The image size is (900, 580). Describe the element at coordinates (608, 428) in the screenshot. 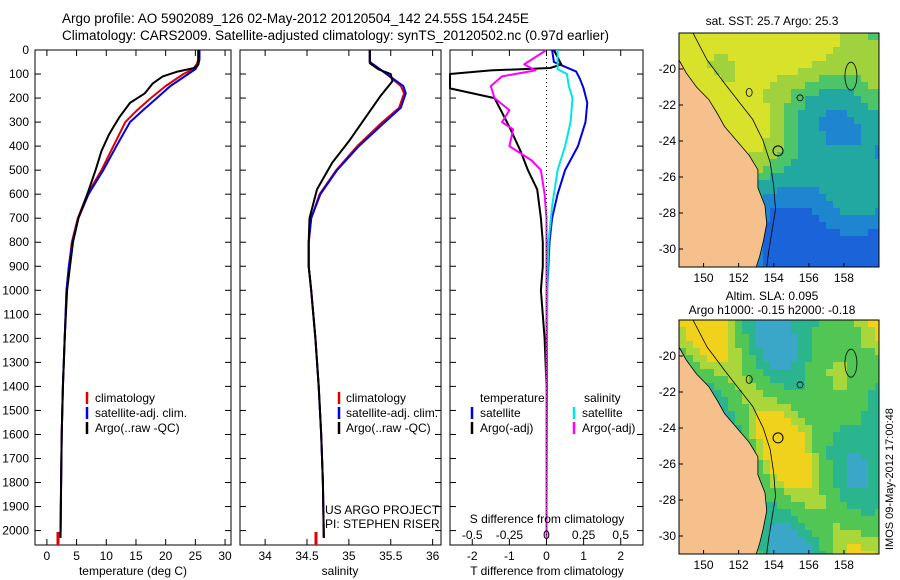

I see `legend-label-sal-argo: Argo(-adj)` at that location.